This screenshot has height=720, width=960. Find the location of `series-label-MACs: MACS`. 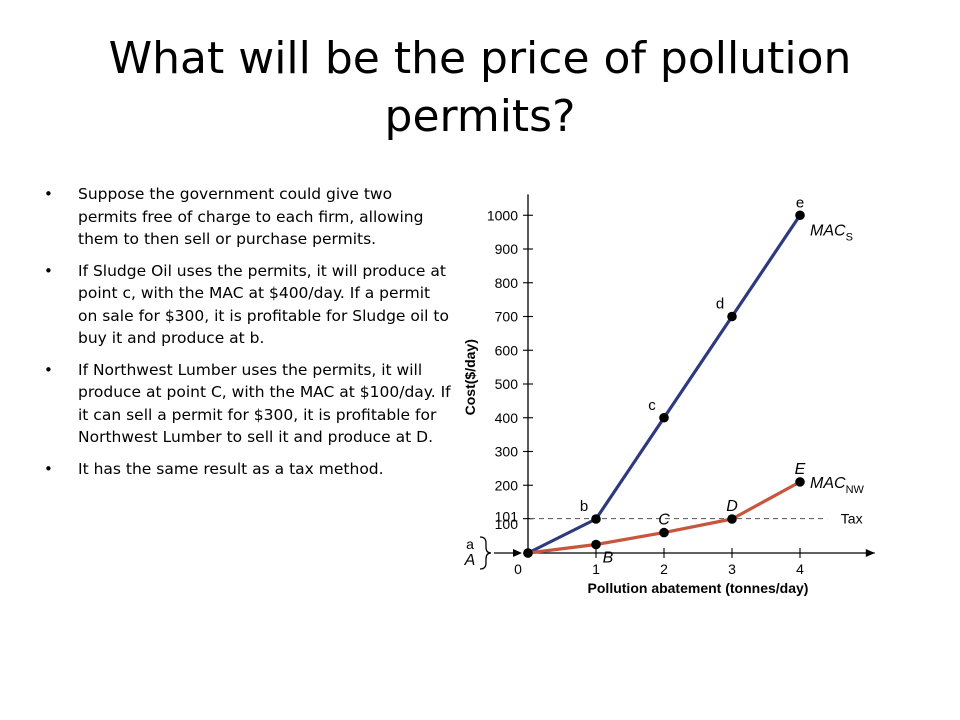

series-label-MACs: MACS is located at coordinates (831, 232).